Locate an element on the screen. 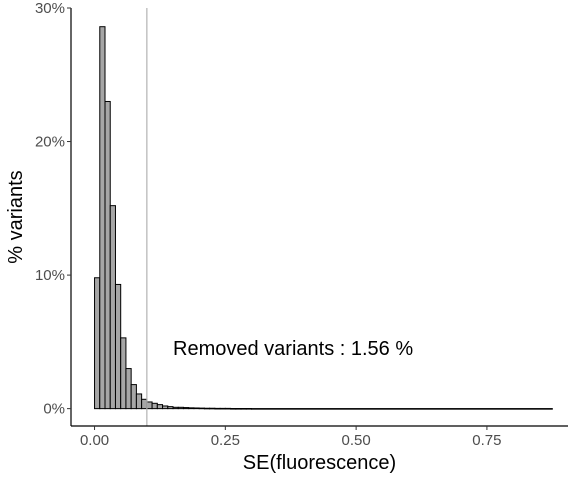  y-tick-label: 10% is located at coordinates (50, 275).